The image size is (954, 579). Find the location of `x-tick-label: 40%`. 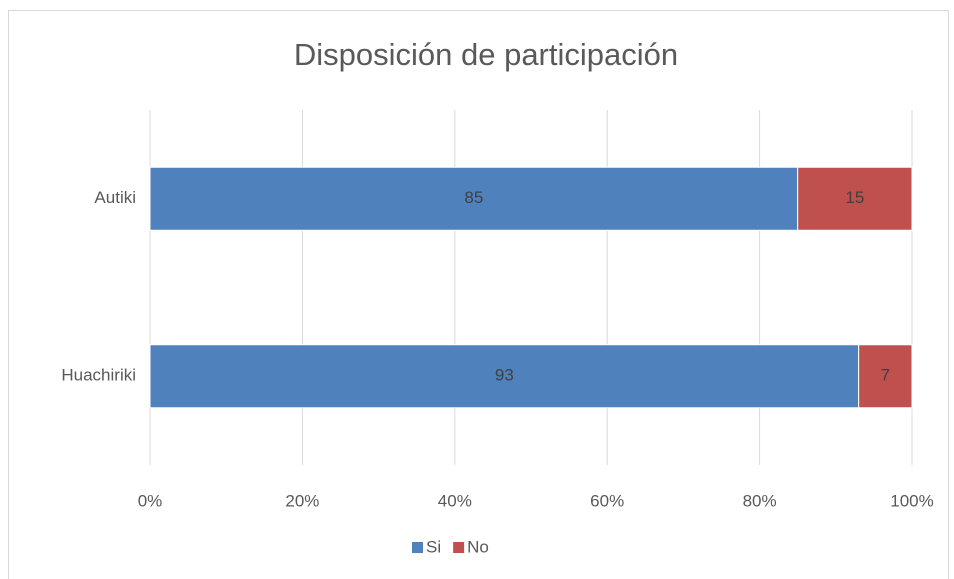

x-tick-label: 40% is located at coordinates (455, 500).